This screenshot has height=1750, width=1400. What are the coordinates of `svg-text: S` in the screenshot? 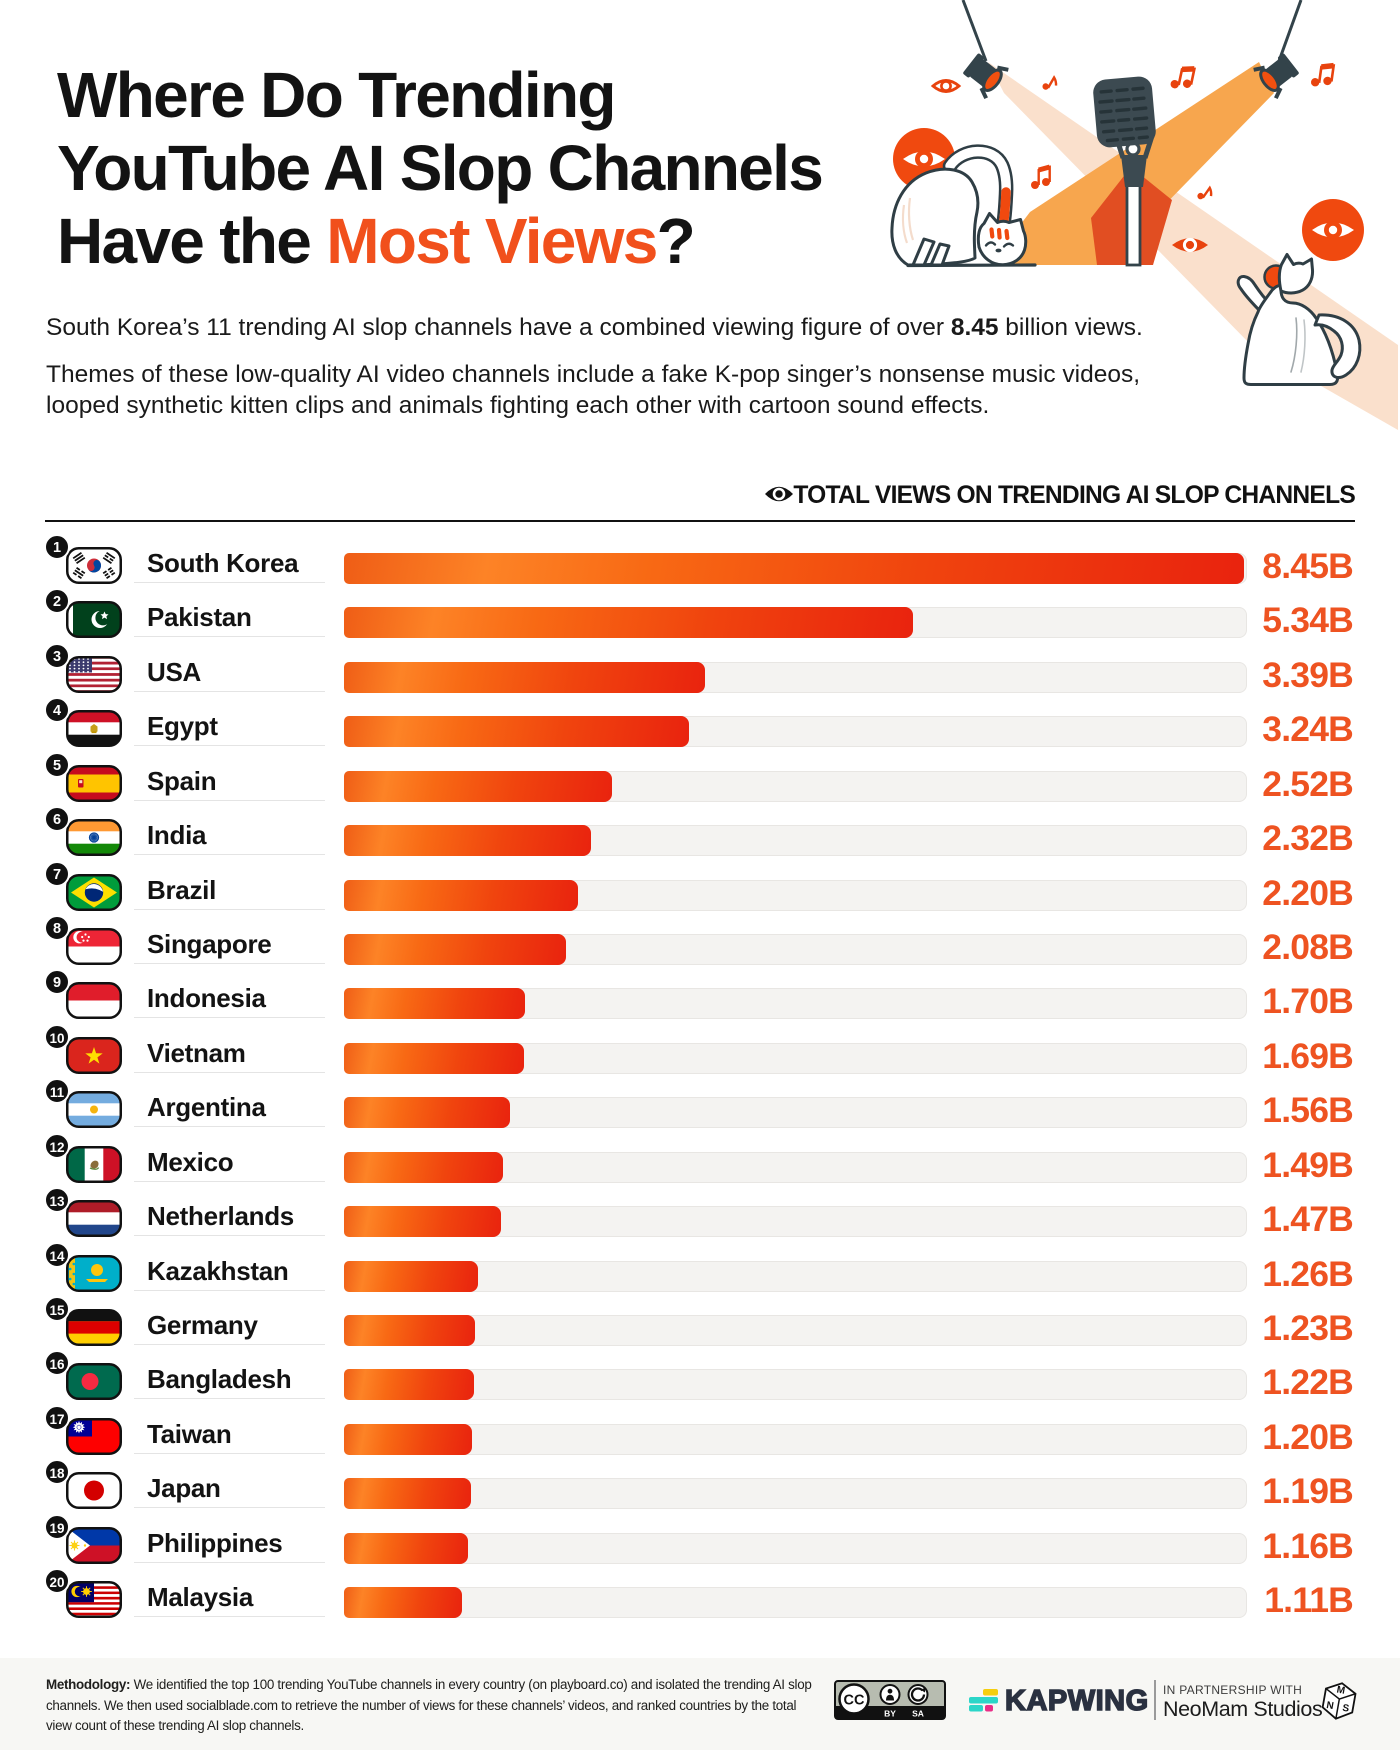 It's located at (1346, 1709).